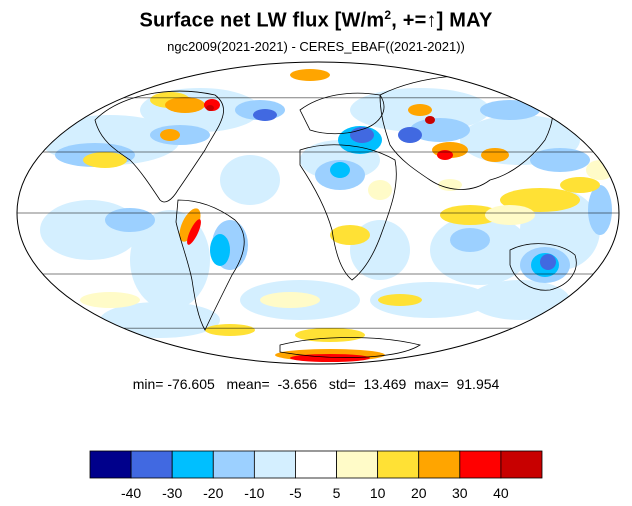 This screenshot has height=506, width=632. Describe the element at coordinates (460, 493) in the screenshot. I see `colorbar-tick-label: 30` at that location.